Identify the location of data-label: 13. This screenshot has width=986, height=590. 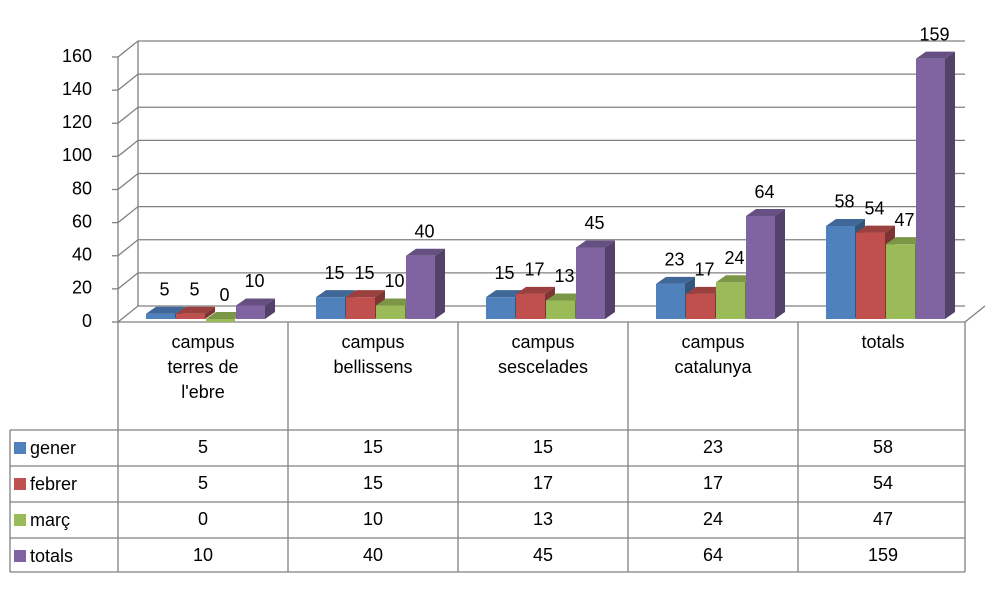
(564, 276).